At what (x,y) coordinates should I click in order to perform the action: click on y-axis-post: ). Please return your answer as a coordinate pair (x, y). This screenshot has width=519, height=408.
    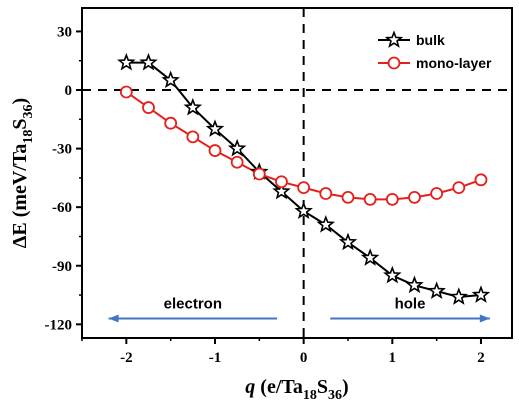
    Looking at the image, I should click on (20, 101).